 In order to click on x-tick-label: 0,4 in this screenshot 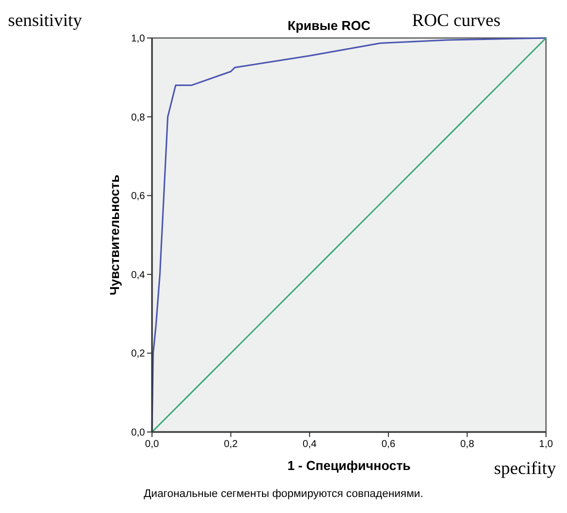, I will do `click(309, 444)`.